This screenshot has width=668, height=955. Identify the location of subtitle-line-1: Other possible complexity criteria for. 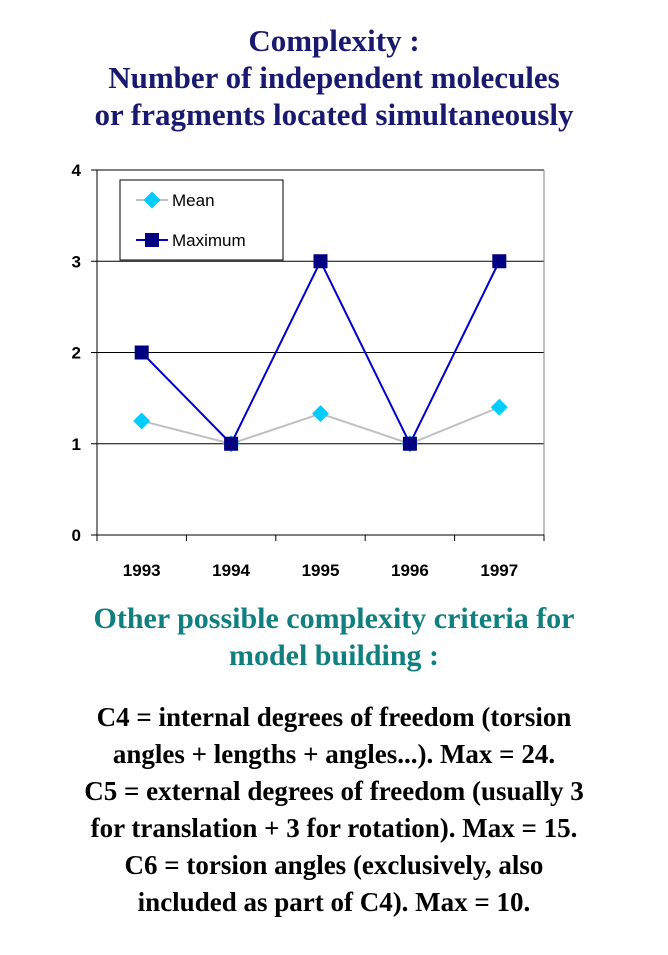
(334, 618).